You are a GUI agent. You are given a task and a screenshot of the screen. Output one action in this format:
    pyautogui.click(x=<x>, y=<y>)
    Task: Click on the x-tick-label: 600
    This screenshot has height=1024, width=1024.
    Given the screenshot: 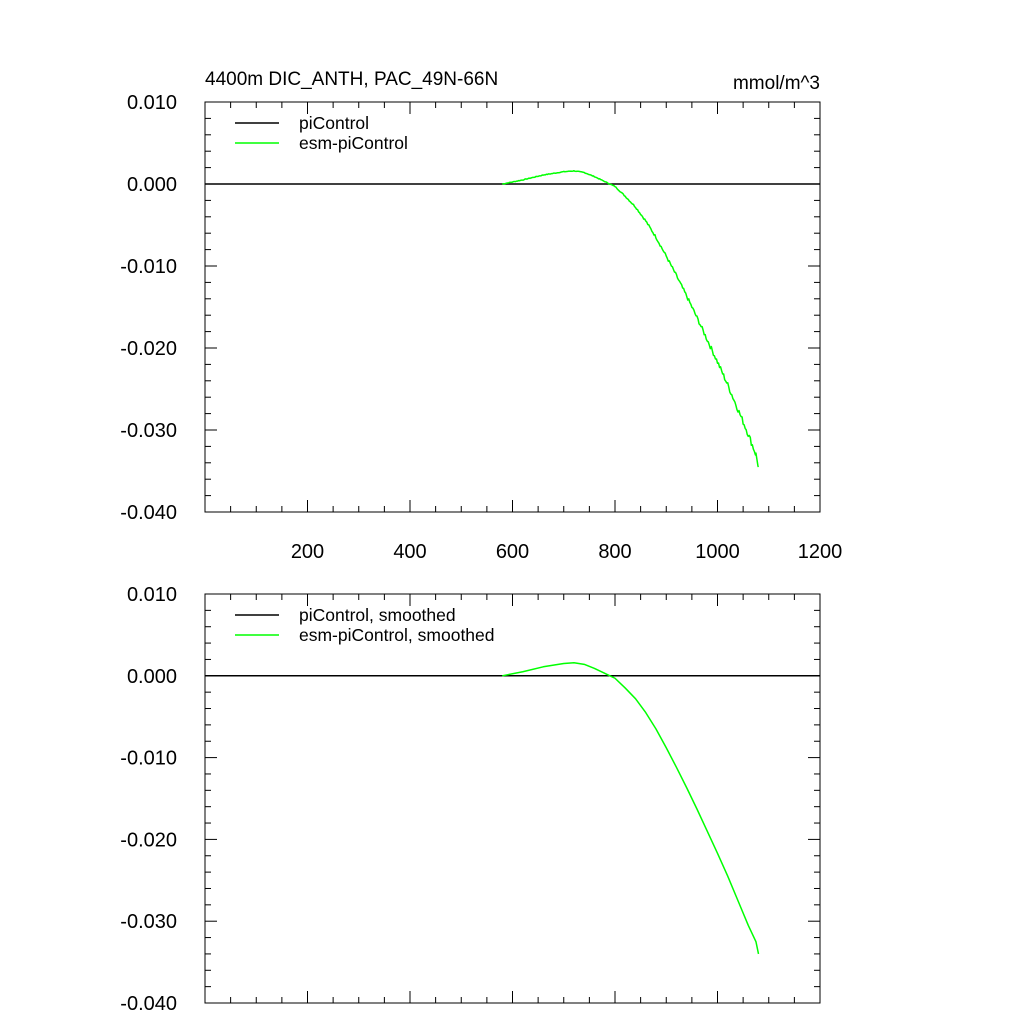 What is the action you would take?
    pyautogui.click(x=512, y=552)
    